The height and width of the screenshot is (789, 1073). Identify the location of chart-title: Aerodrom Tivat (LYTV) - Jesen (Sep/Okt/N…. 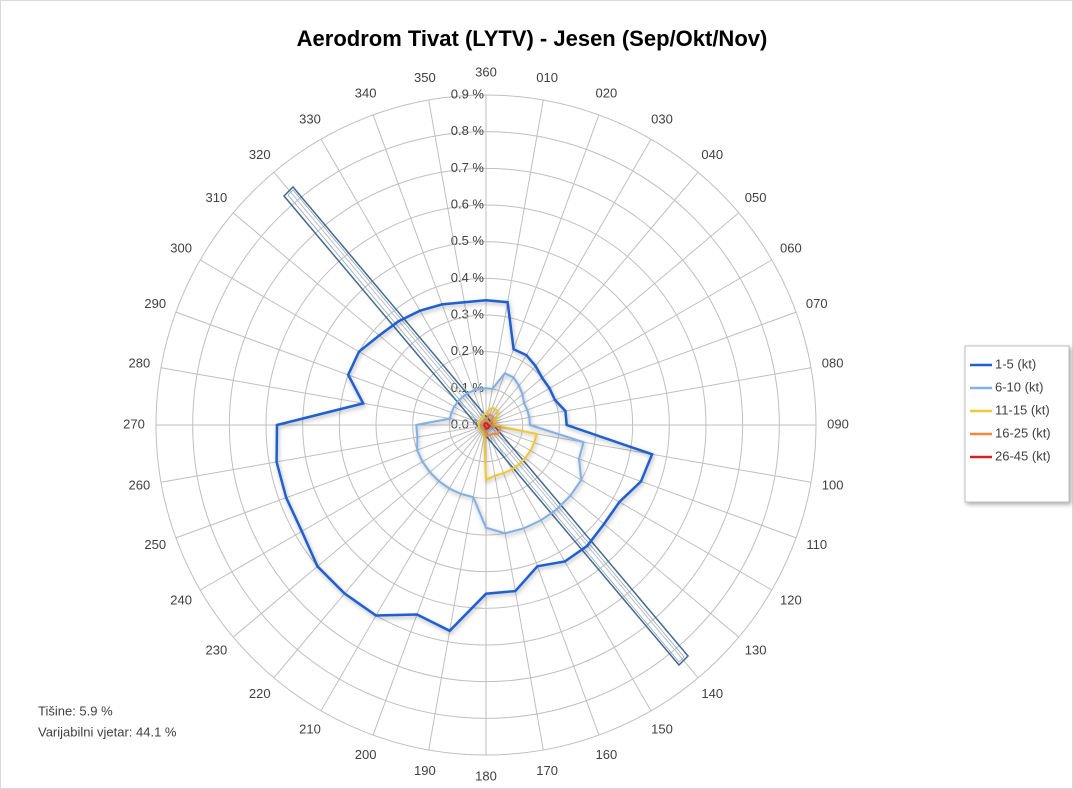
(532, 38).